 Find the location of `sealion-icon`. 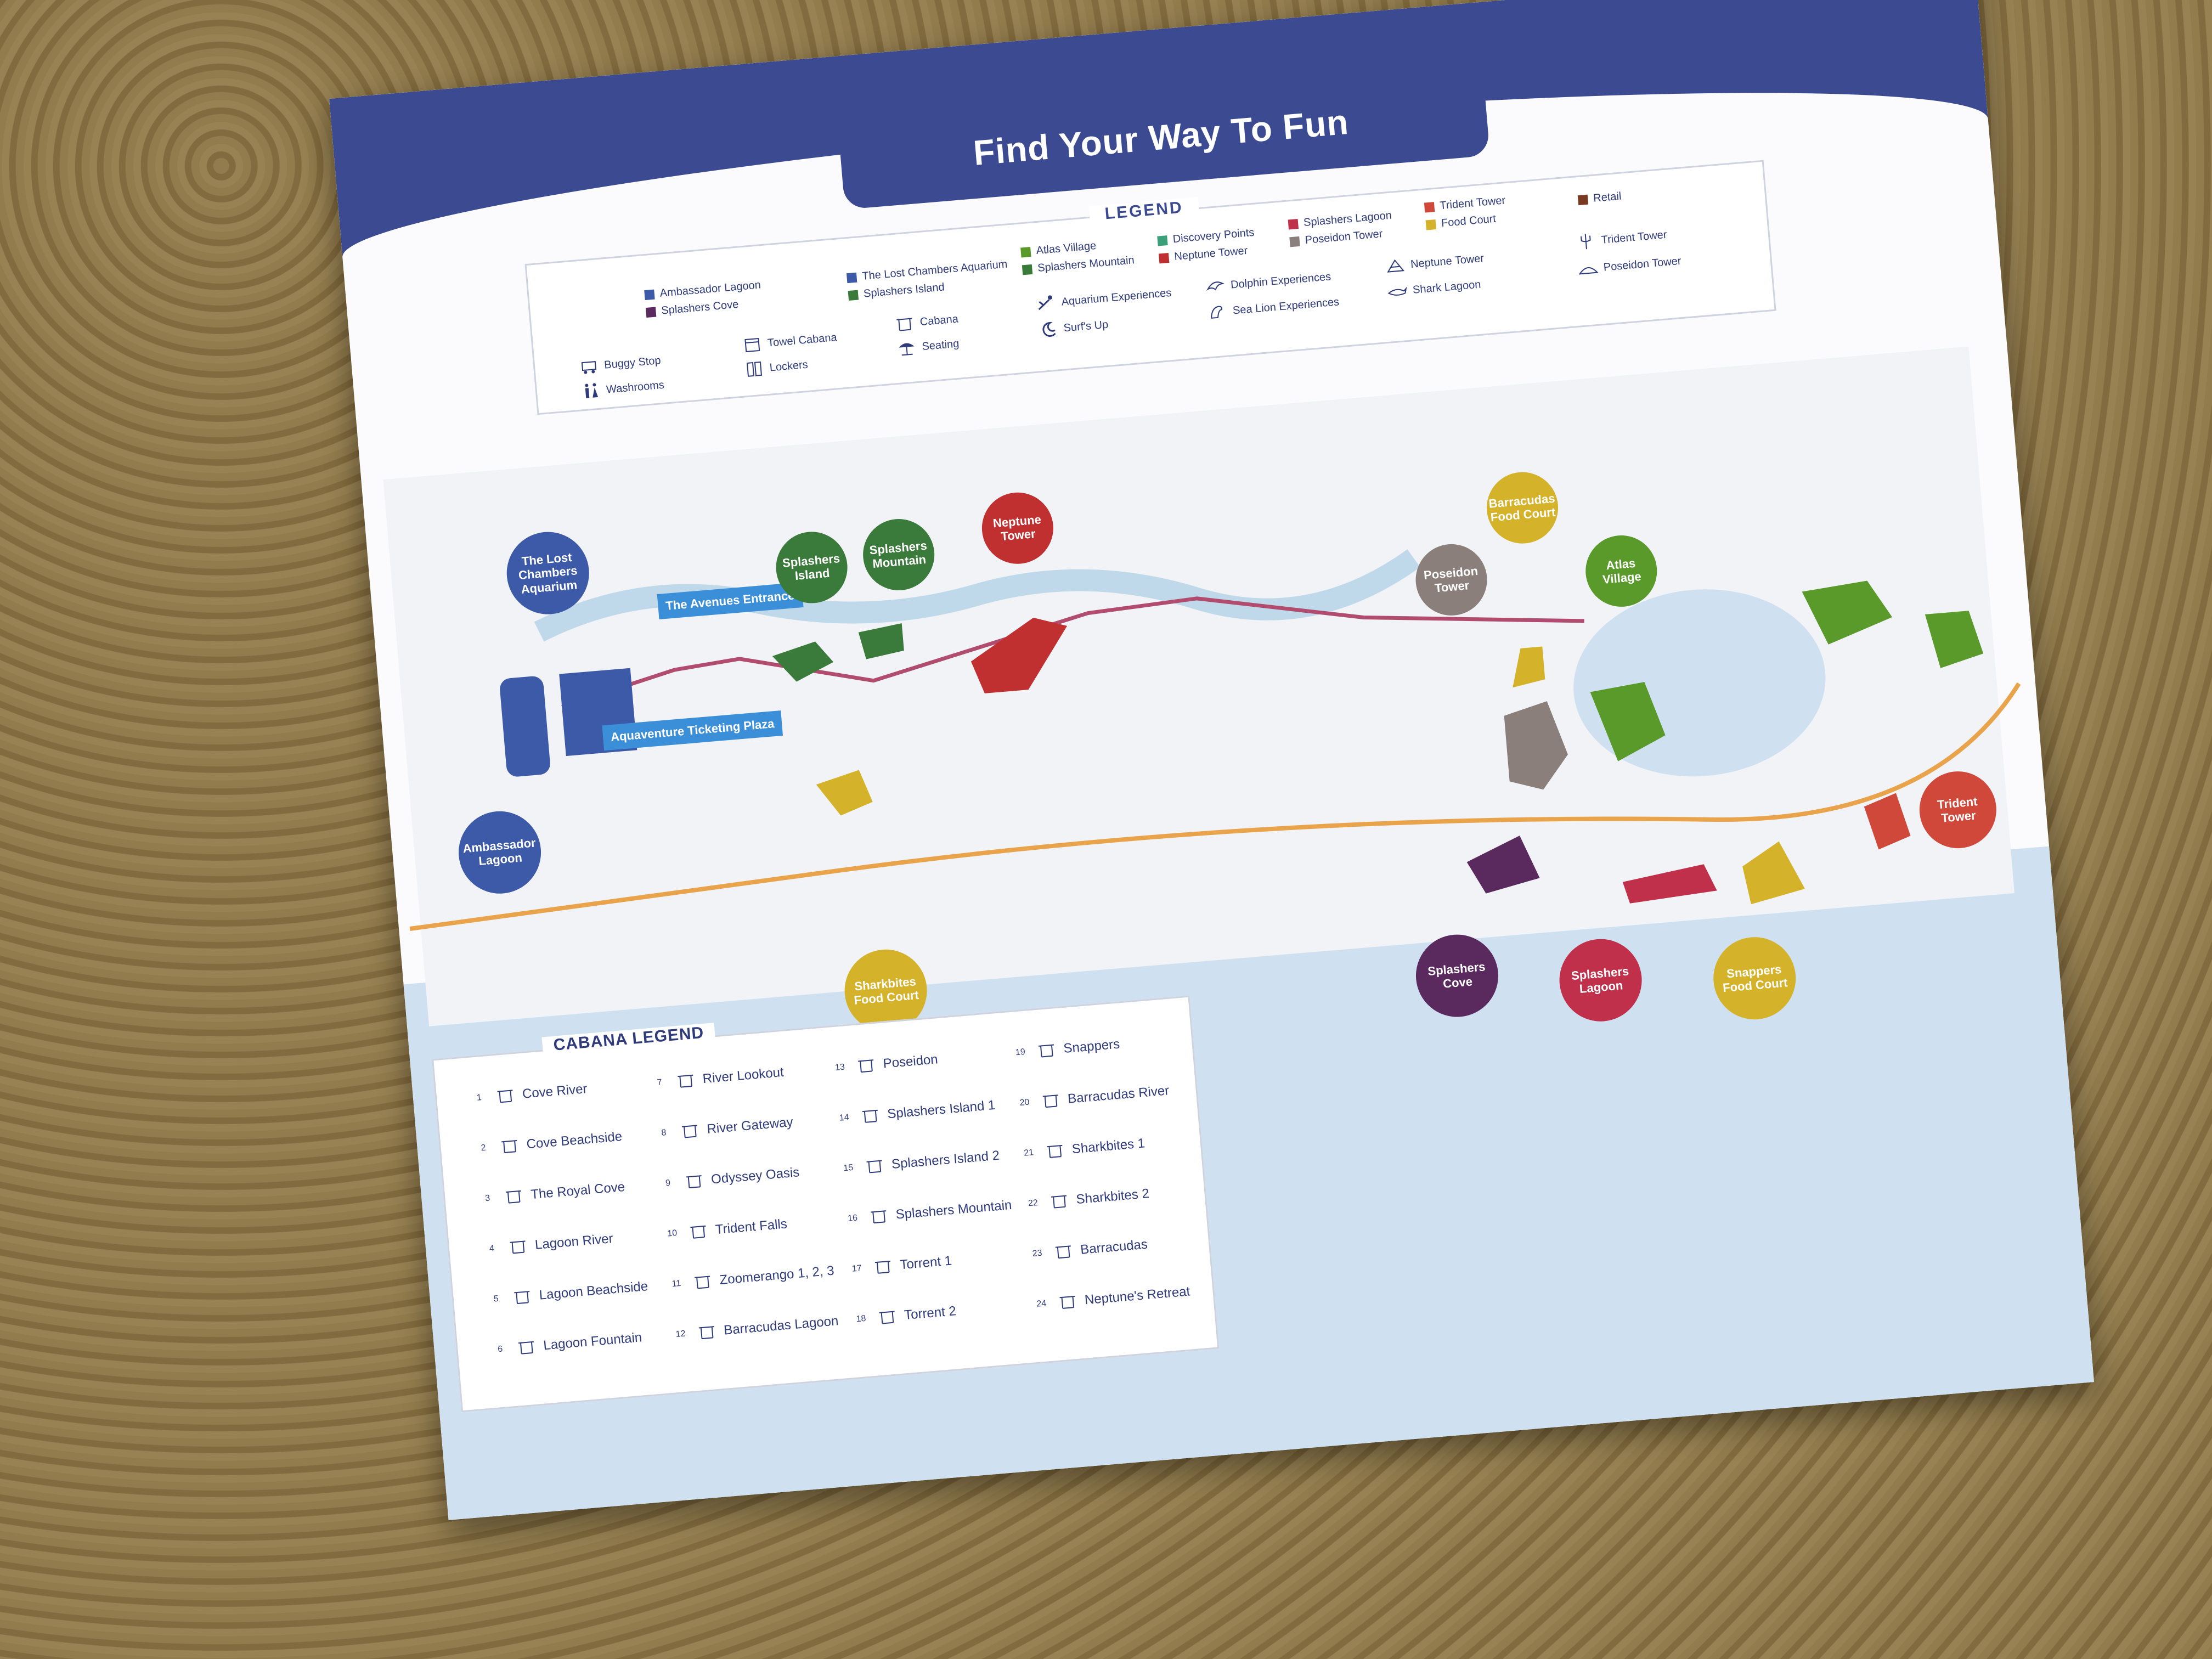

sealion-icon is located at coordinates (1217, 313).